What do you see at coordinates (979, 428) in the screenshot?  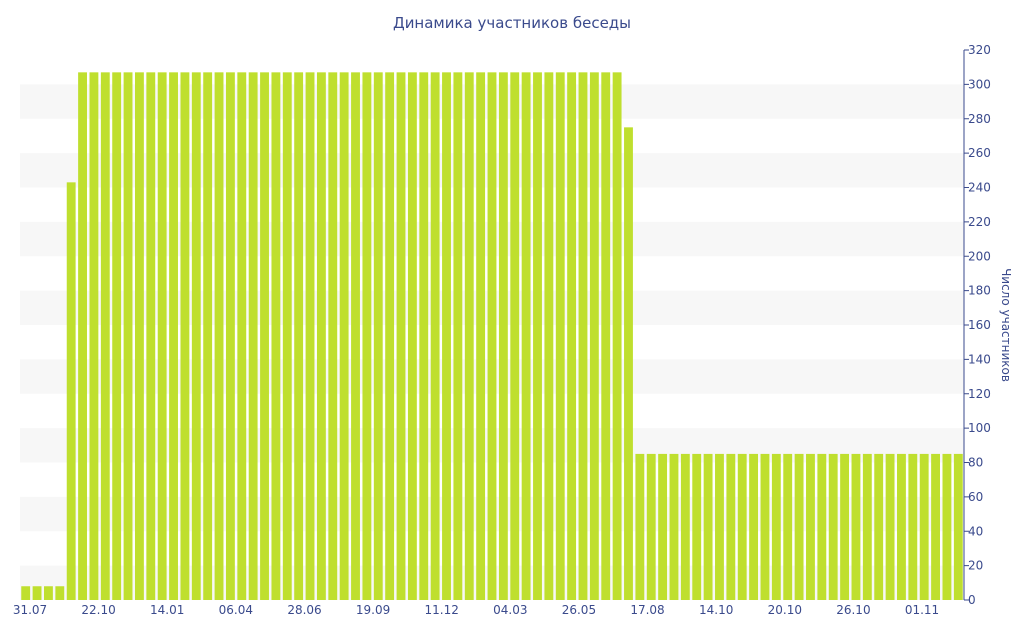 I see `y-tick-label: 100` at bounding box center [979, 428].